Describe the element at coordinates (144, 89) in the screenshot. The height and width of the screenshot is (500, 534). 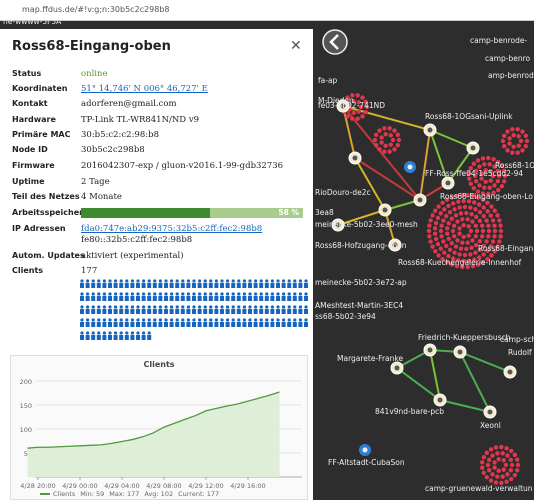
I see `row-value: 51° 14,746' N 006° 46,727' E` at that location.